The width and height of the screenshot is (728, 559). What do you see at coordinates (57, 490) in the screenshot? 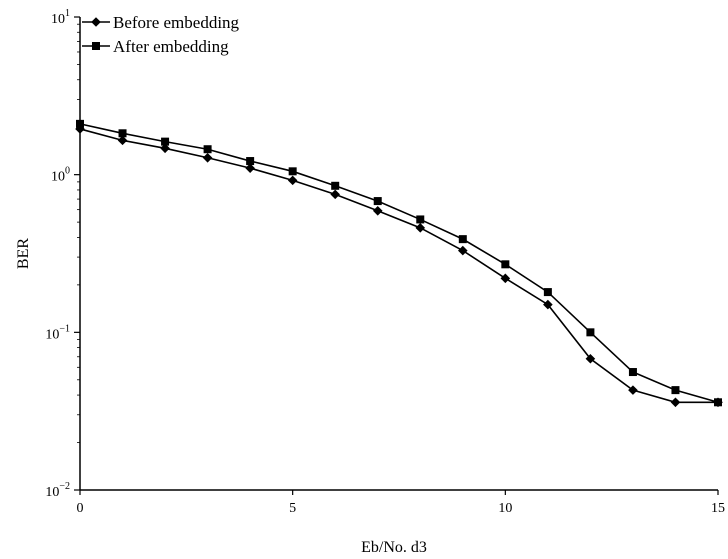
I see `y-tick-label: 10⁻²` at bounding box center [57, 490].